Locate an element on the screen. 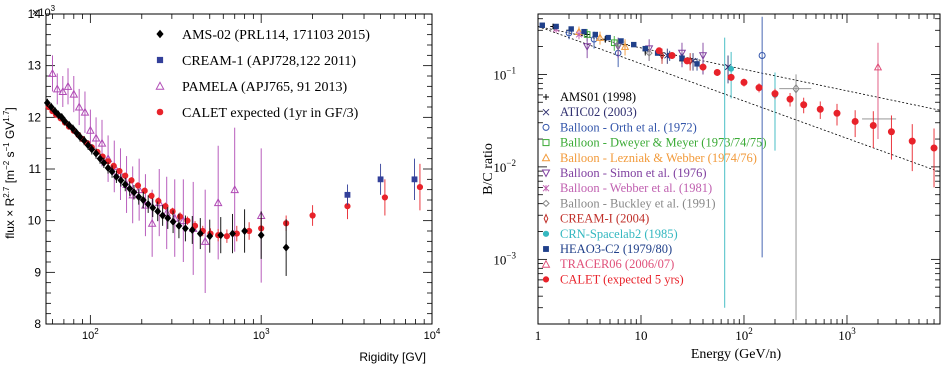 This screenshot has width=944, height=368. legend-label: Balloon - Webber et al. (1981) is located at coordinates (636, 188).